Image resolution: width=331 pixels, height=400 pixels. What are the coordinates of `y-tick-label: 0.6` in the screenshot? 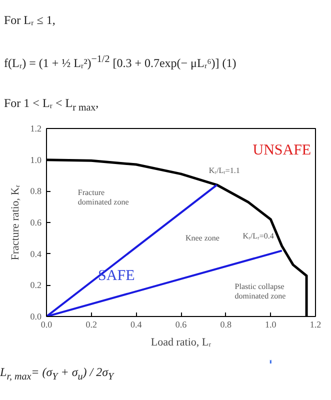 It's located at (36, 223).